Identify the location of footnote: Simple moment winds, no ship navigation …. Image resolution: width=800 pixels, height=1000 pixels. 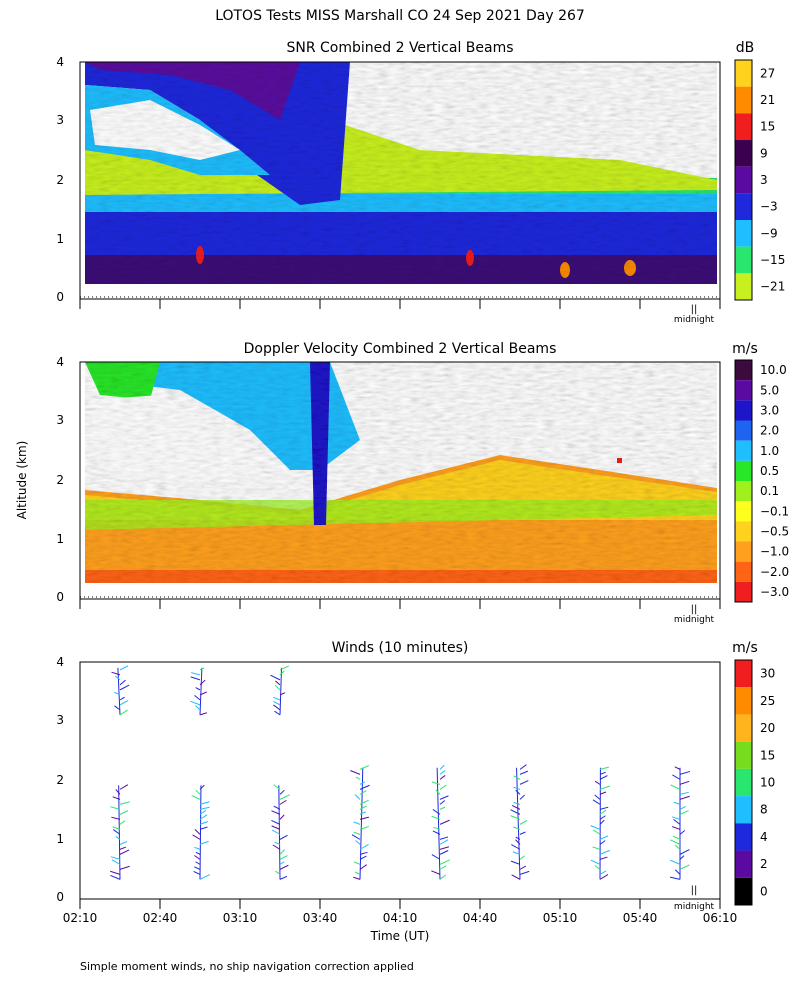
(247, 966).